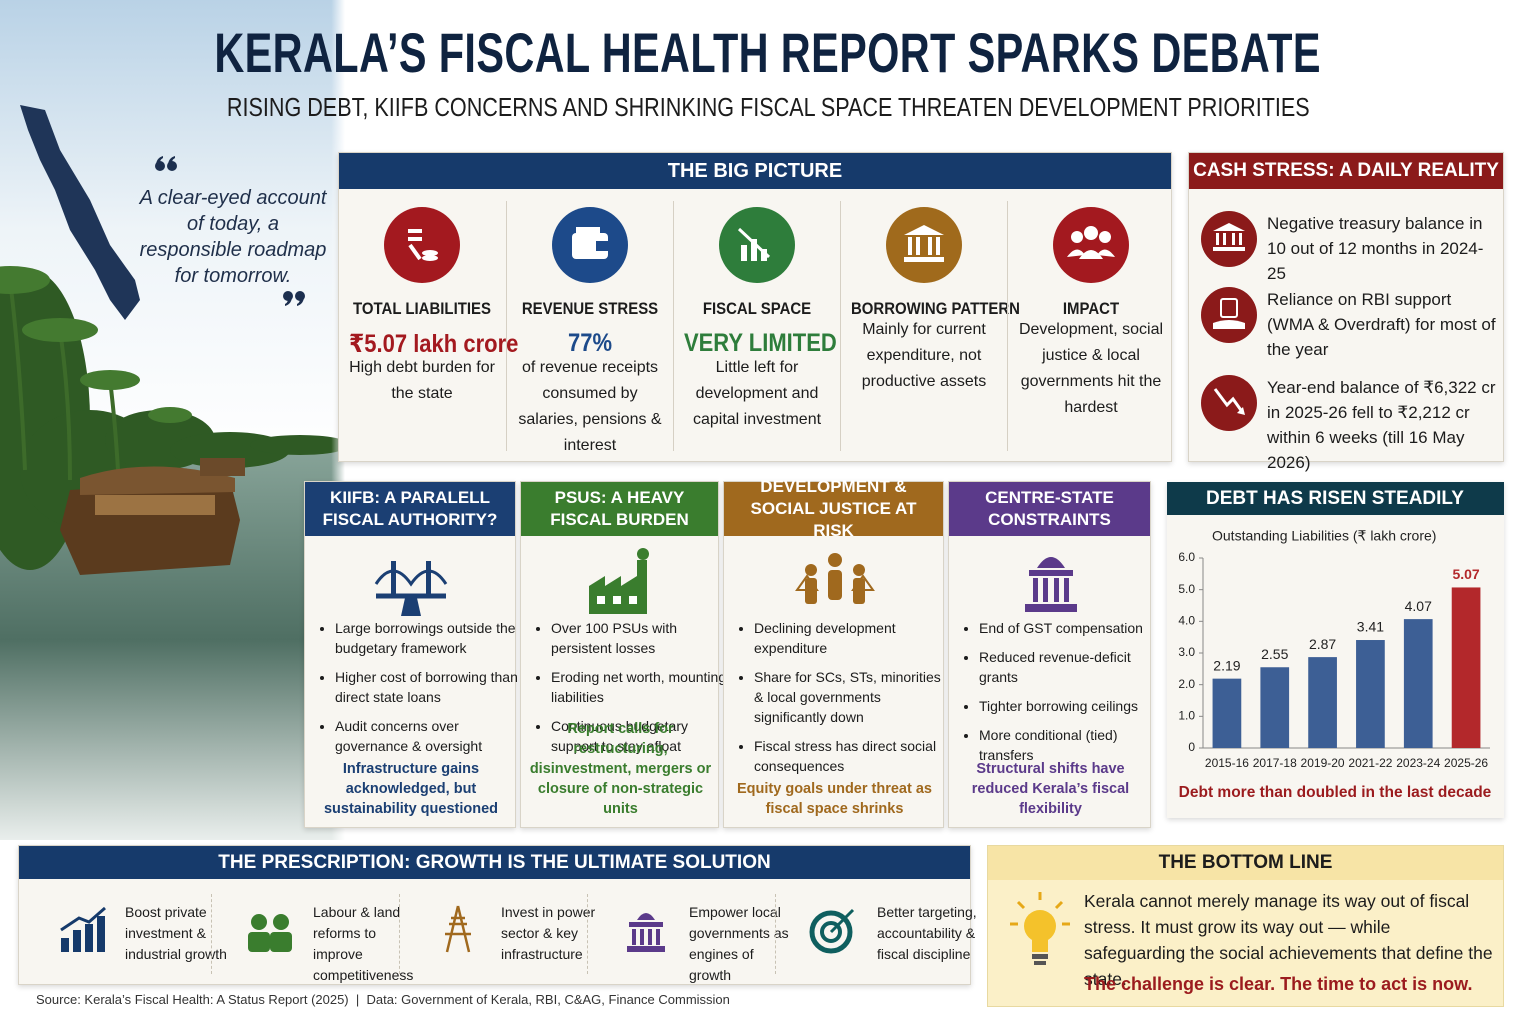 The width and height of the screenshot is (1536, 1024). What do you see at coordinates (1370, 627) in the screenshot?
I see `value-label: 3.41` at bounding box center [1370, 627].